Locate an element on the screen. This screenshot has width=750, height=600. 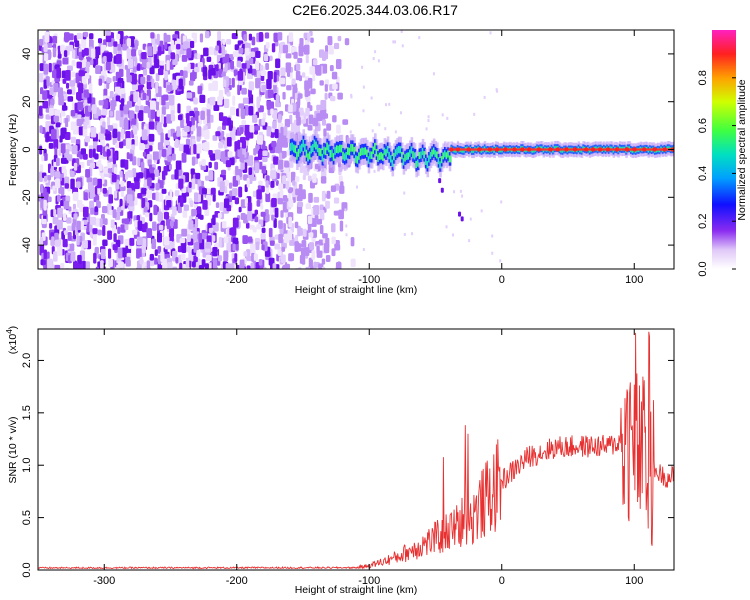
colorbar-tick-label: 0.0 is located at coordinates (703, 268).